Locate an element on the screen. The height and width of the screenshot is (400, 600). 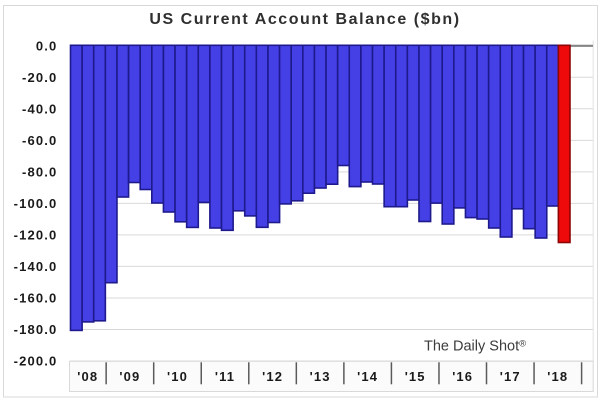
svg-text: '14 is located at coordinates (367, 376).